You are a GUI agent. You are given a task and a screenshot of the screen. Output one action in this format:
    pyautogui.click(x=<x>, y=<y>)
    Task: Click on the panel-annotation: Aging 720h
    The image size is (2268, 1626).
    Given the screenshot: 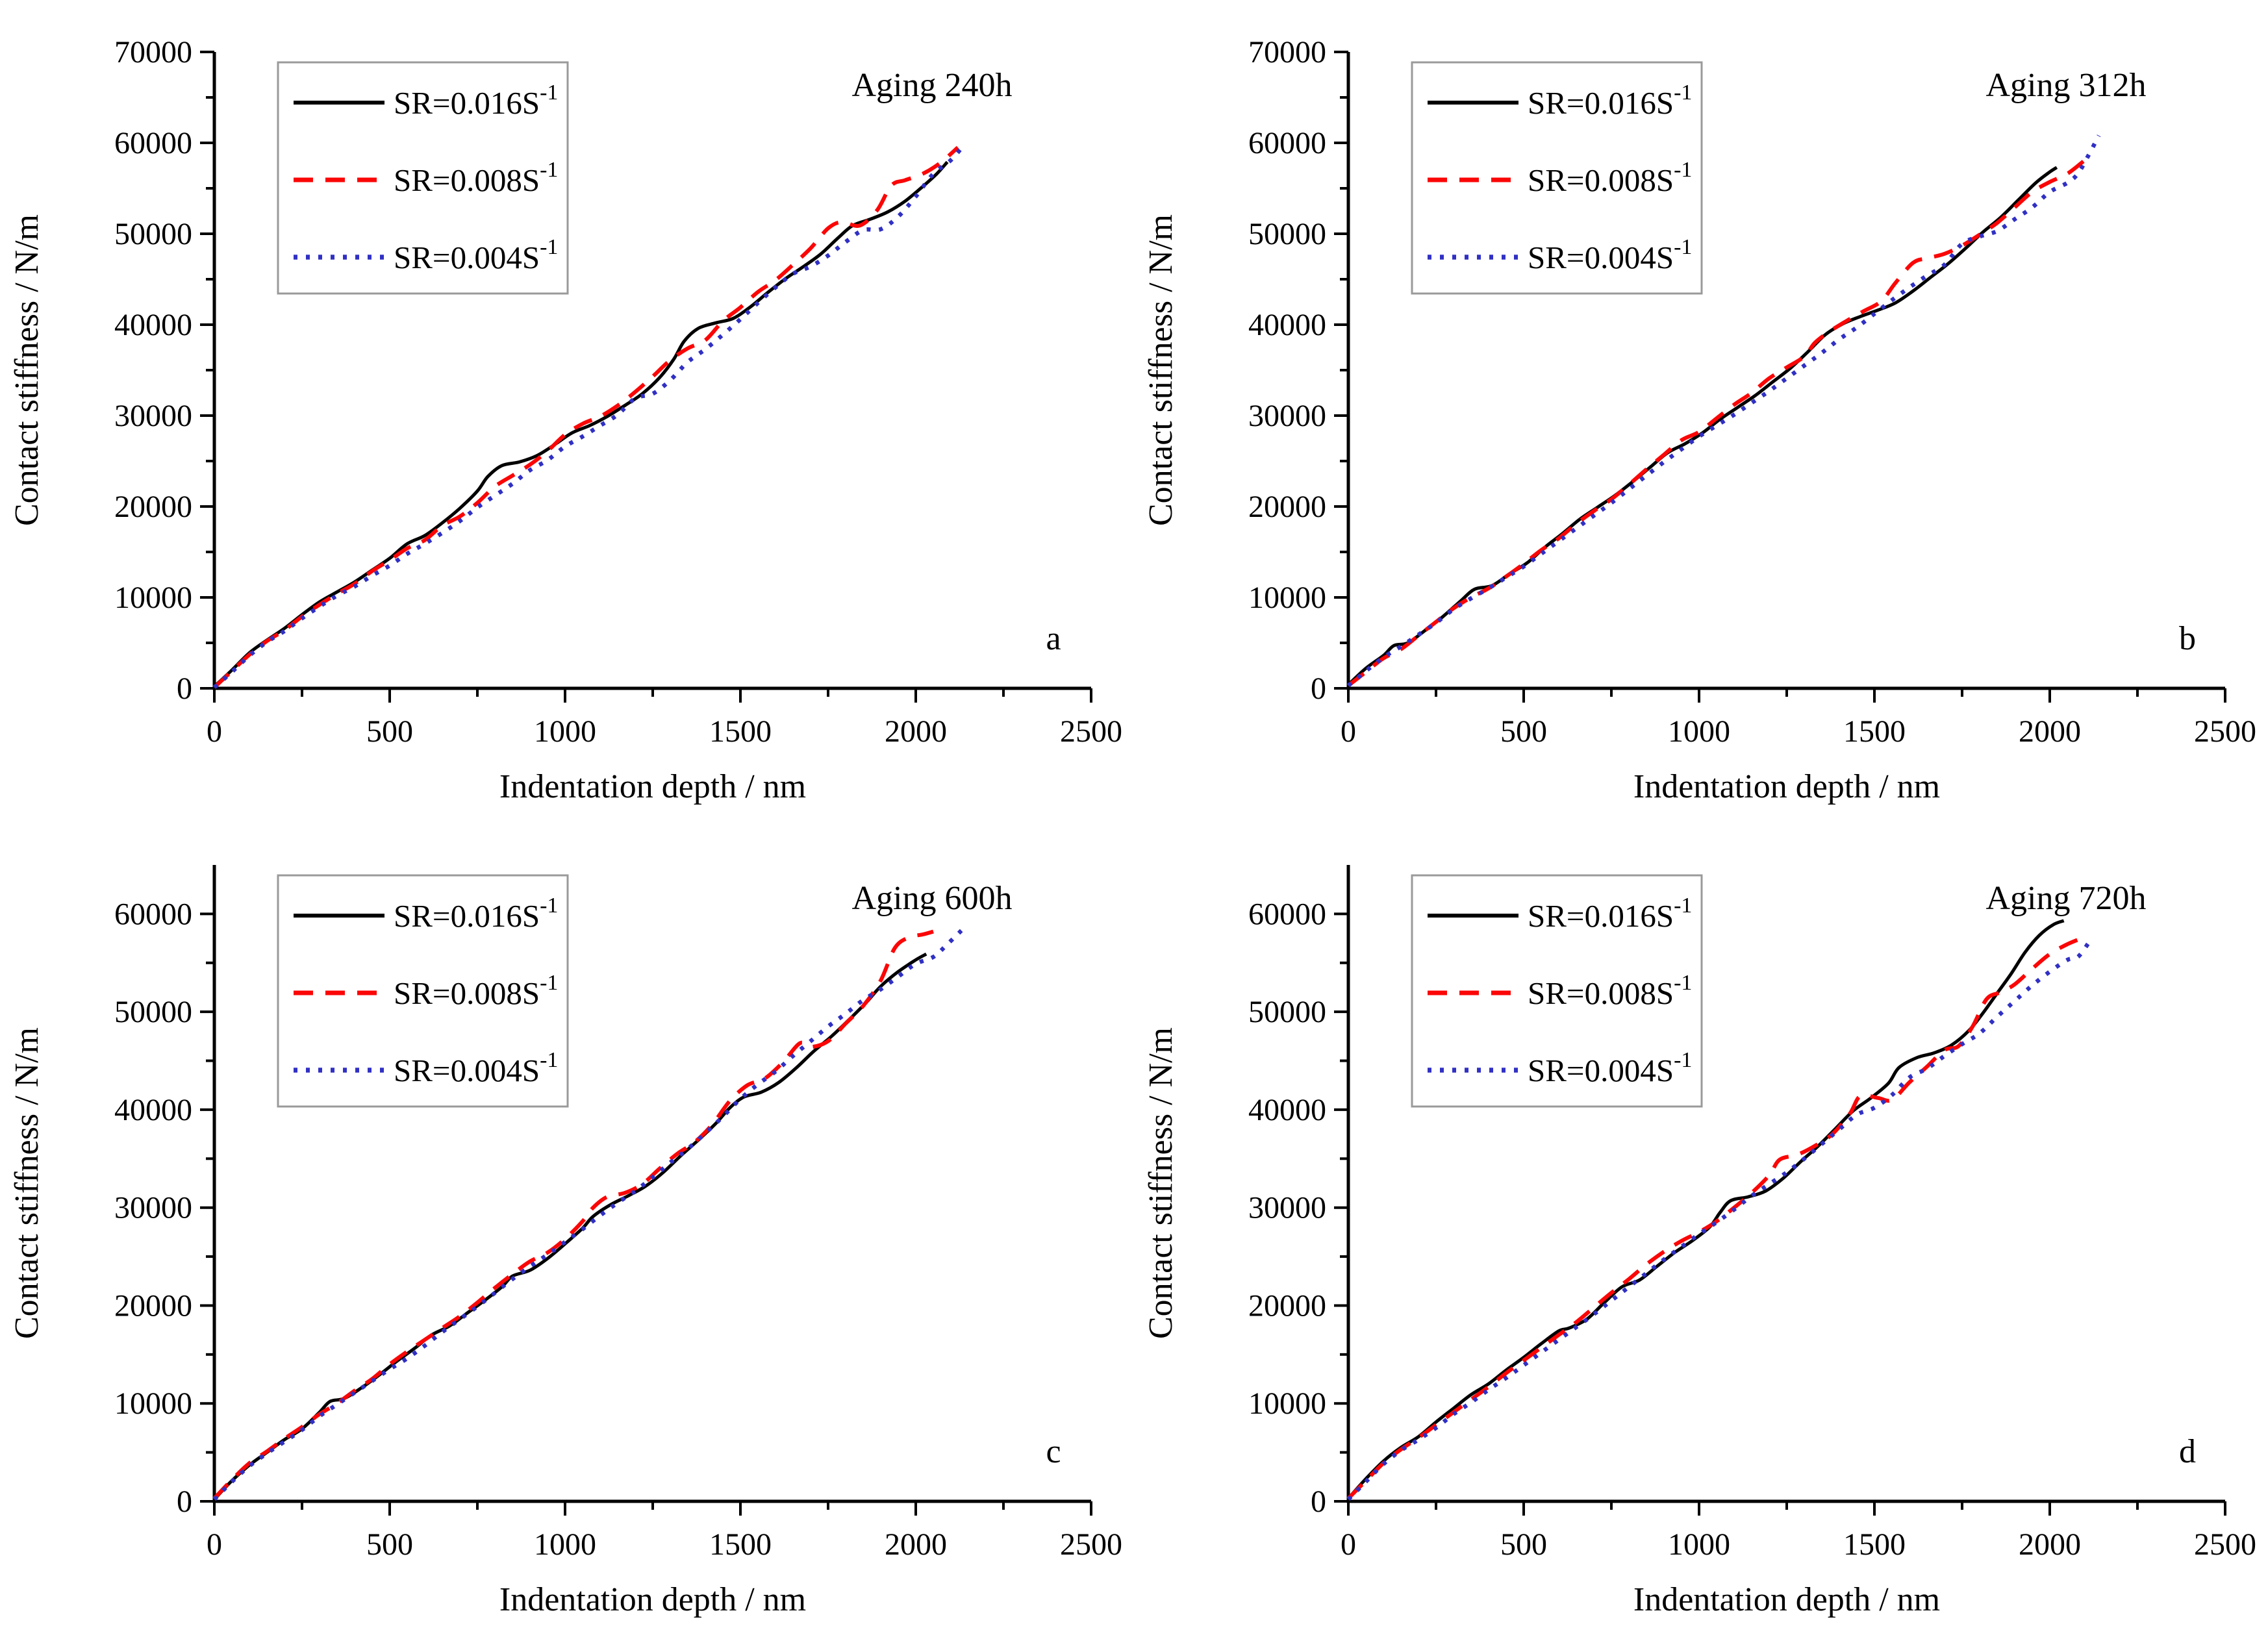 What is the action you would take?
    pyautogui.click(x=2066, y=898)
    